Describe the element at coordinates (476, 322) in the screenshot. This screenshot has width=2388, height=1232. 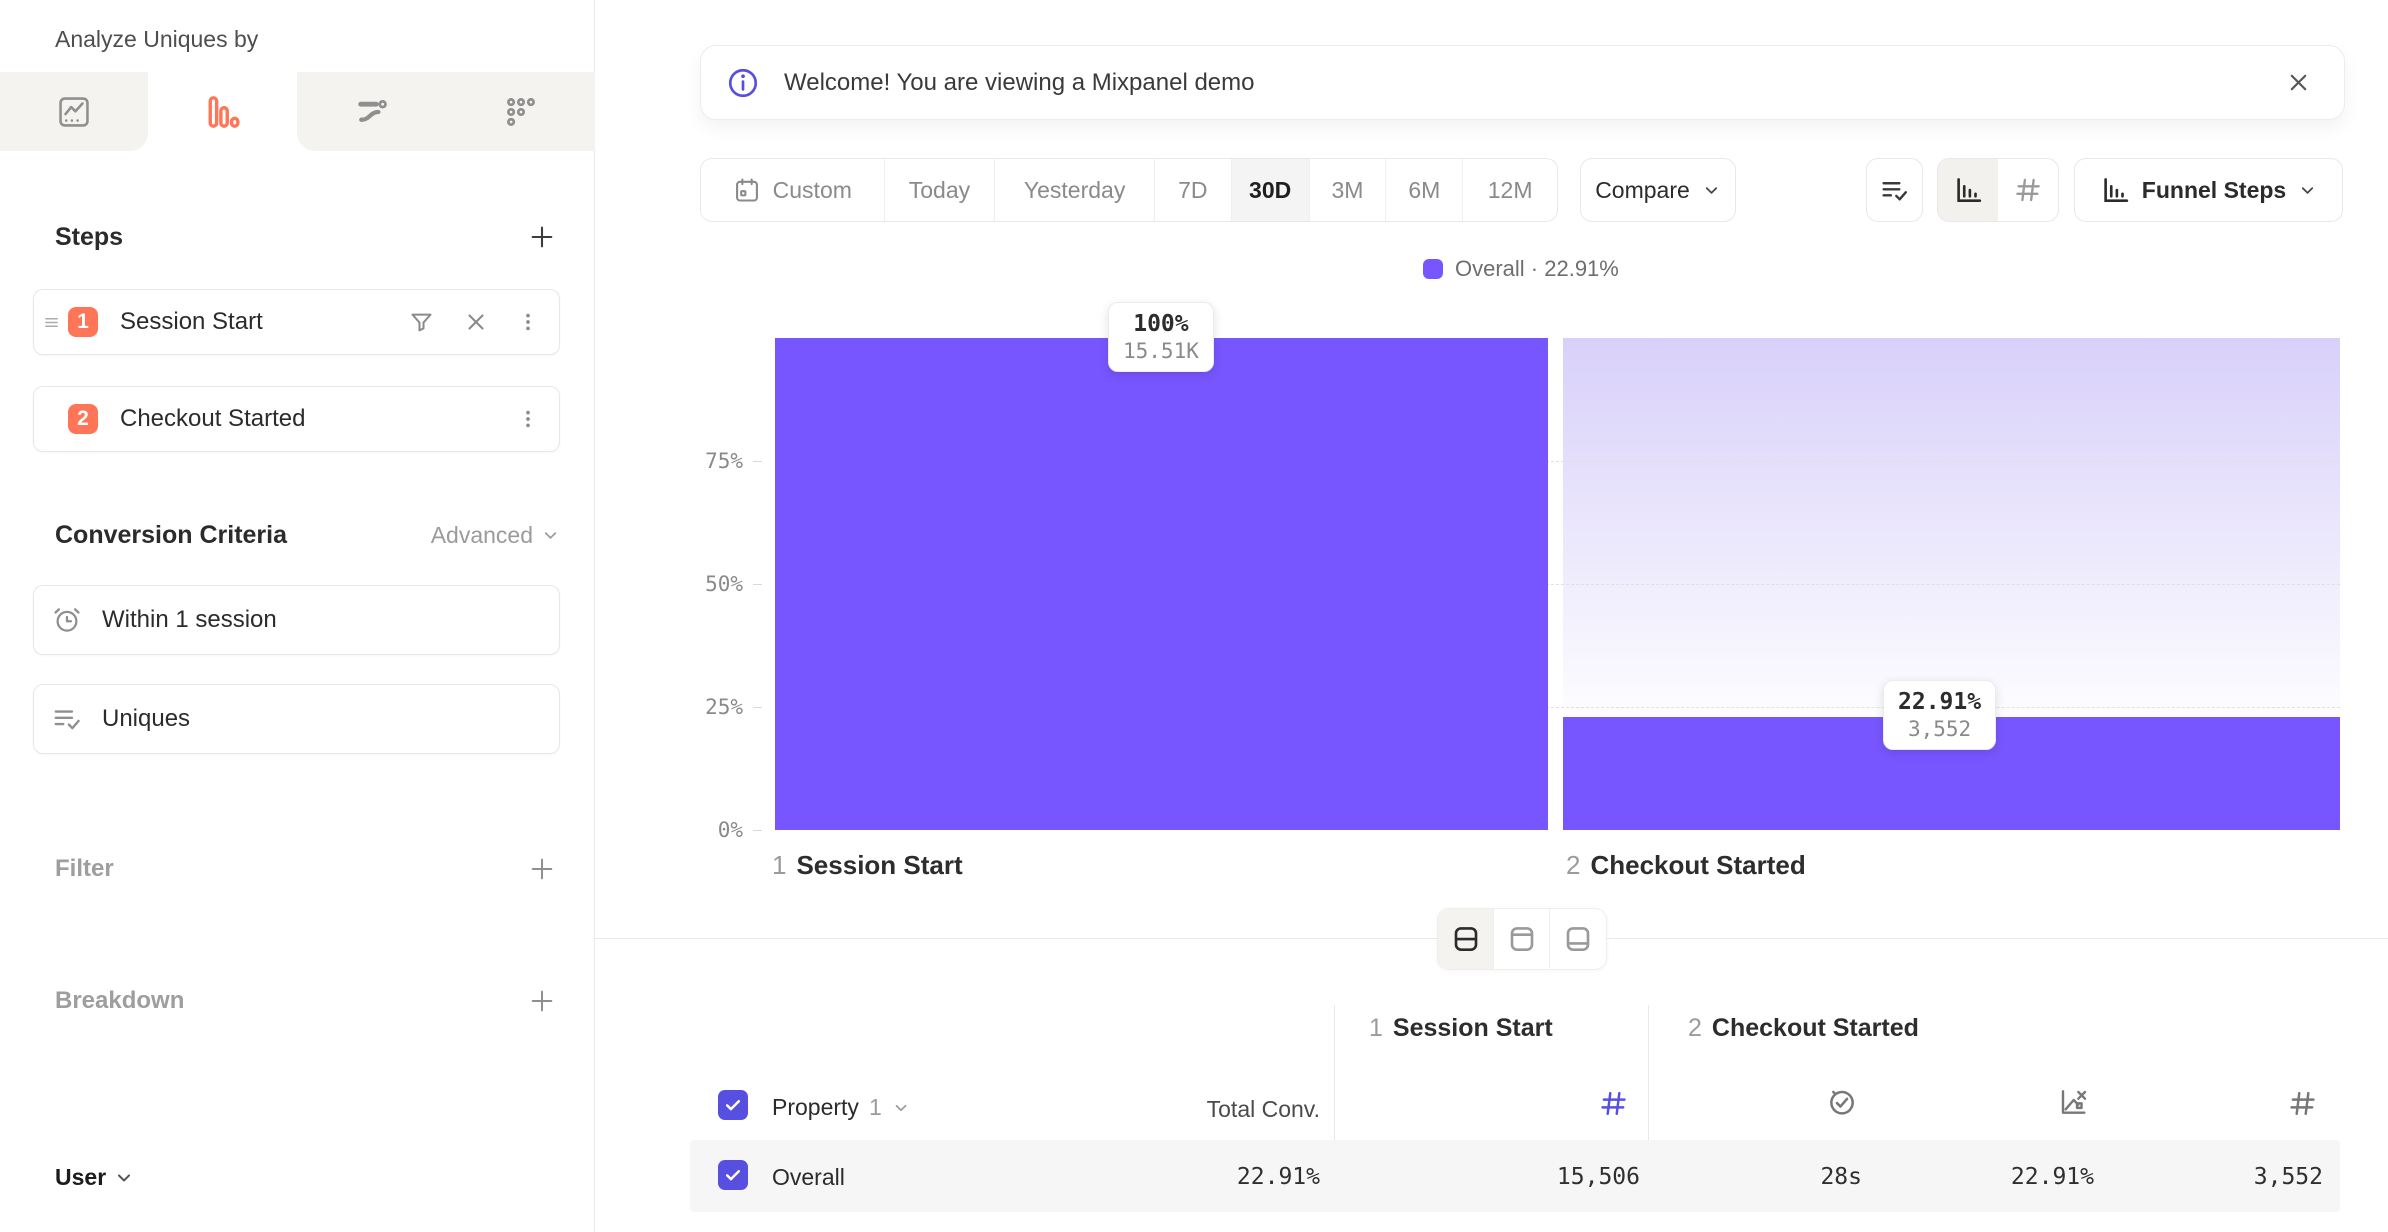
I see `remove-step-icon` at that location.